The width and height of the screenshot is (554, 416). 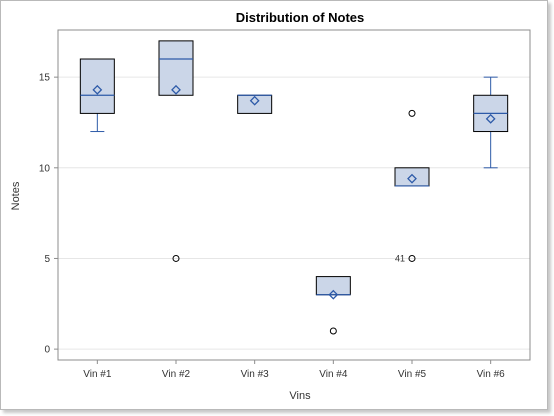 What do you see at coordinates (45, 168) in the screenshot?
I see `y-tick-label-10: 10` at bounding box center [45, 168].